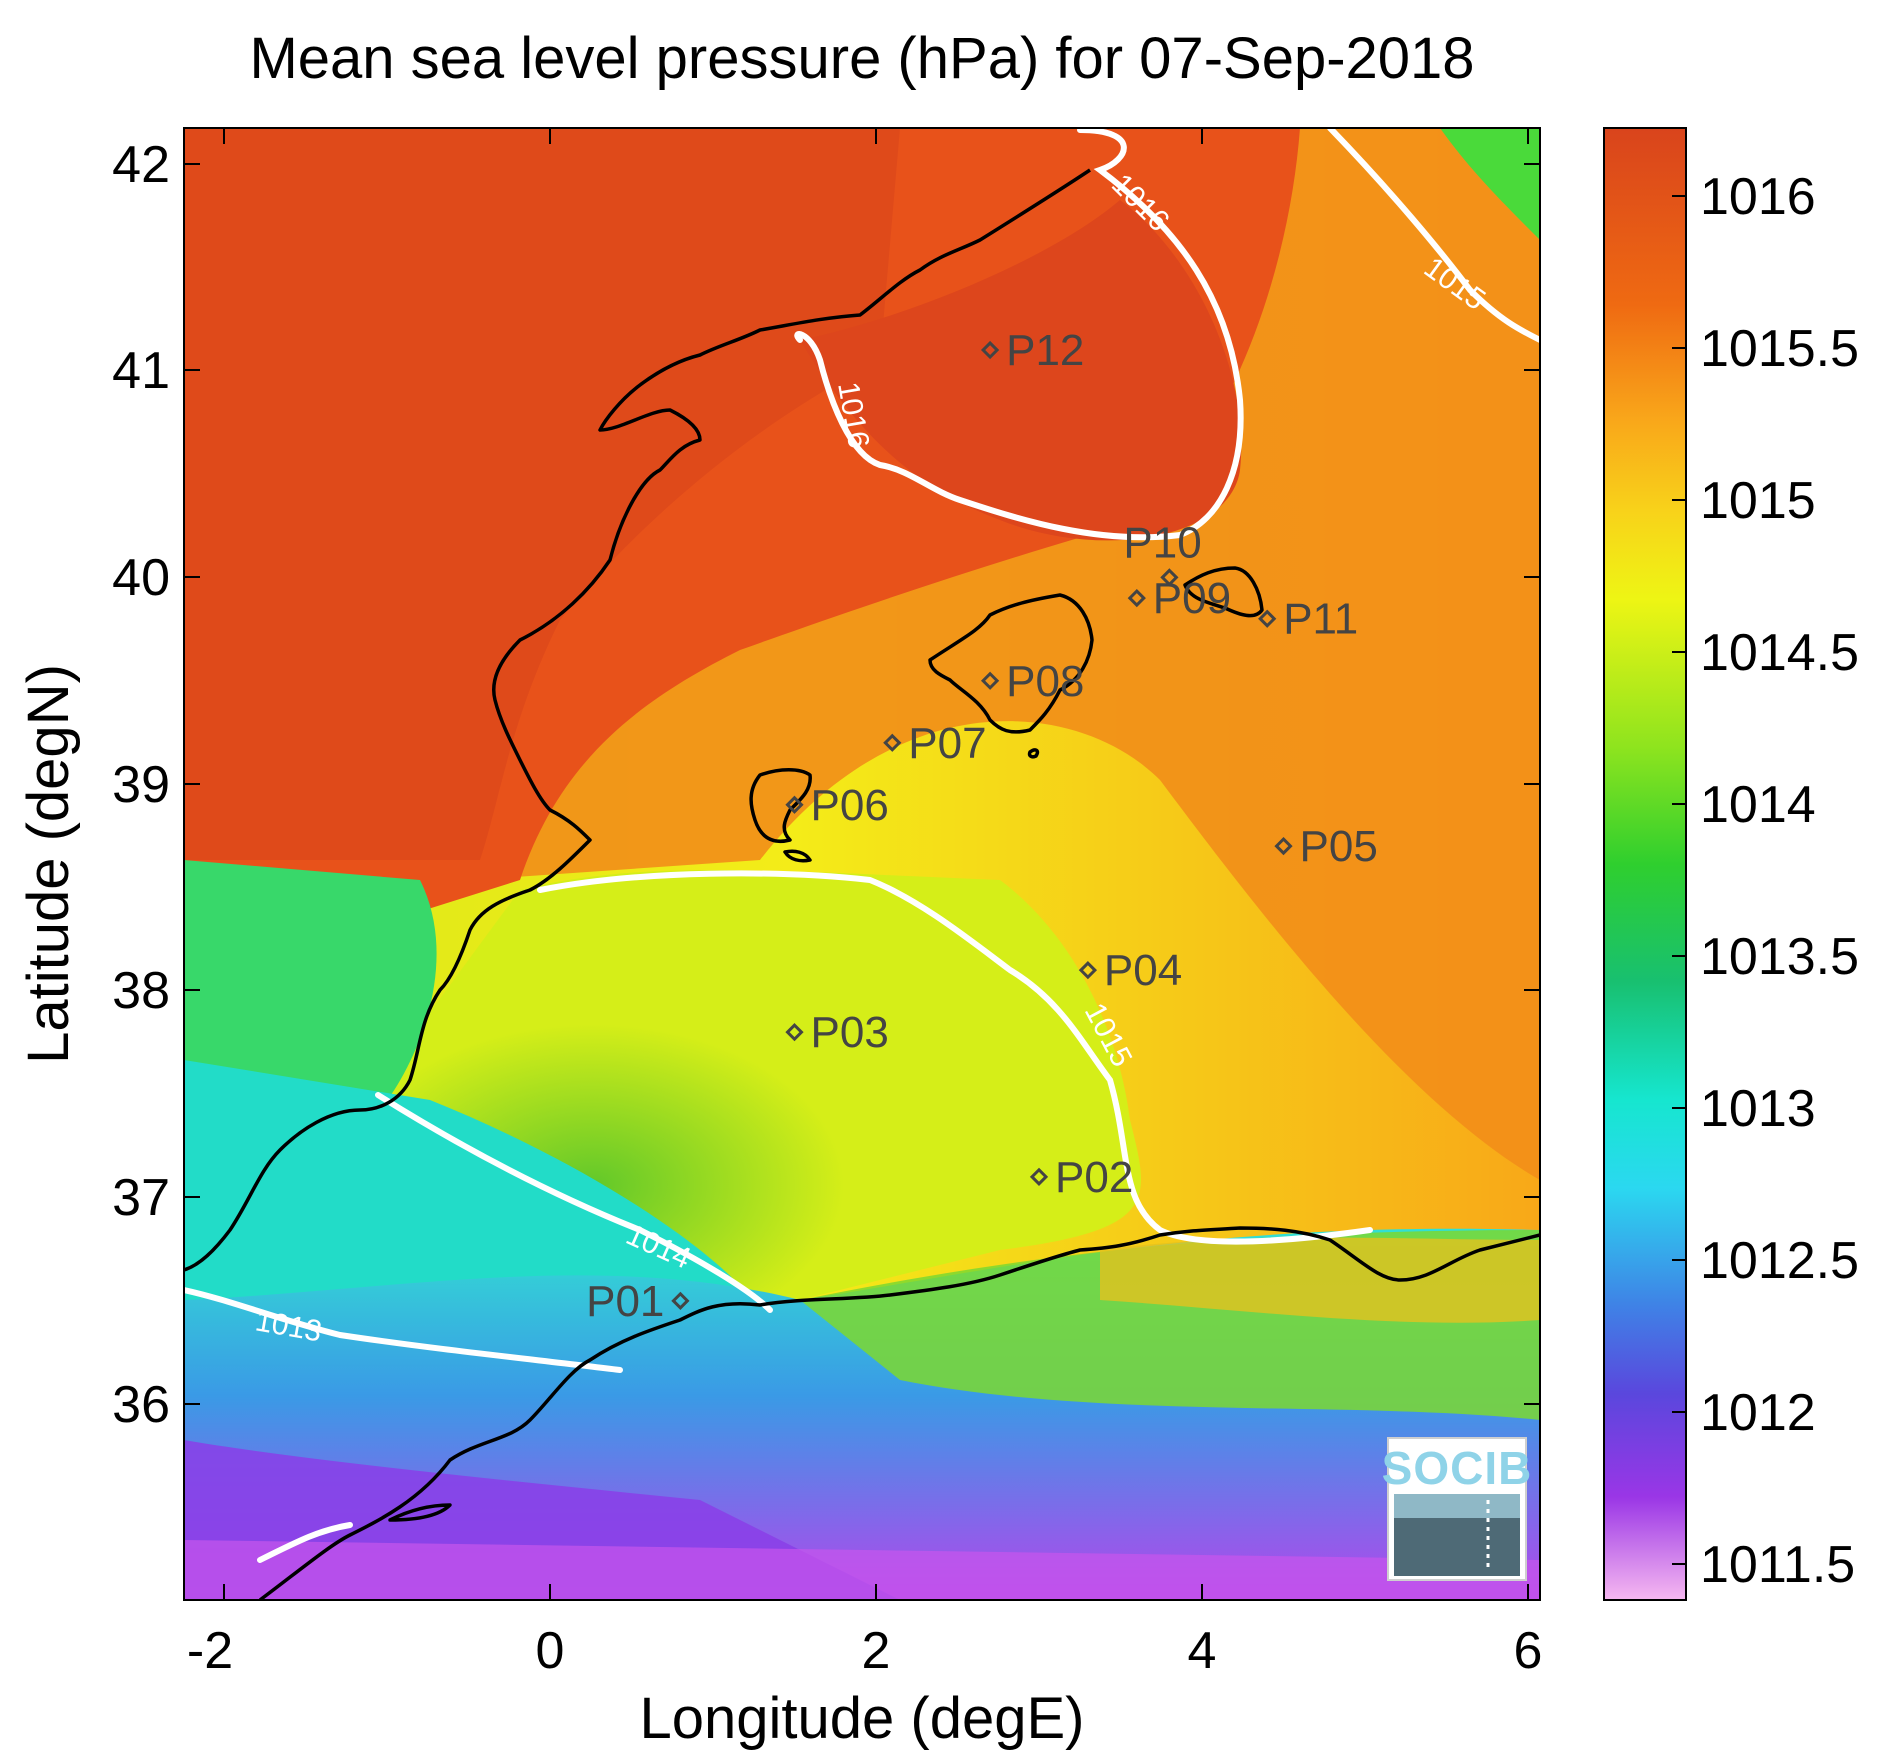  Describe the element at coordinates (1645, 864) in the screenshot. I see `colorbar-gradient` at that location.